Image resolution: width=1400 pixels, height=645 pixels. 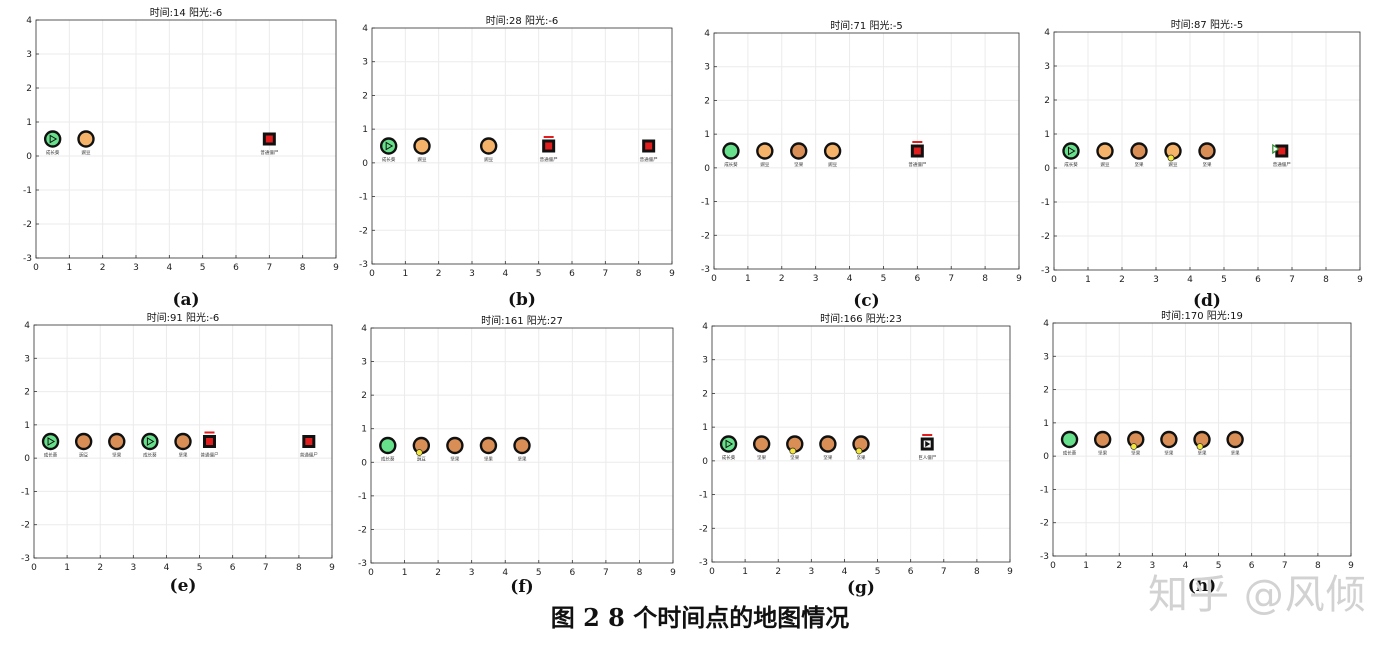 I want to click on point-zombie_black: 巨人僵尸, so click(x=927, y=447).